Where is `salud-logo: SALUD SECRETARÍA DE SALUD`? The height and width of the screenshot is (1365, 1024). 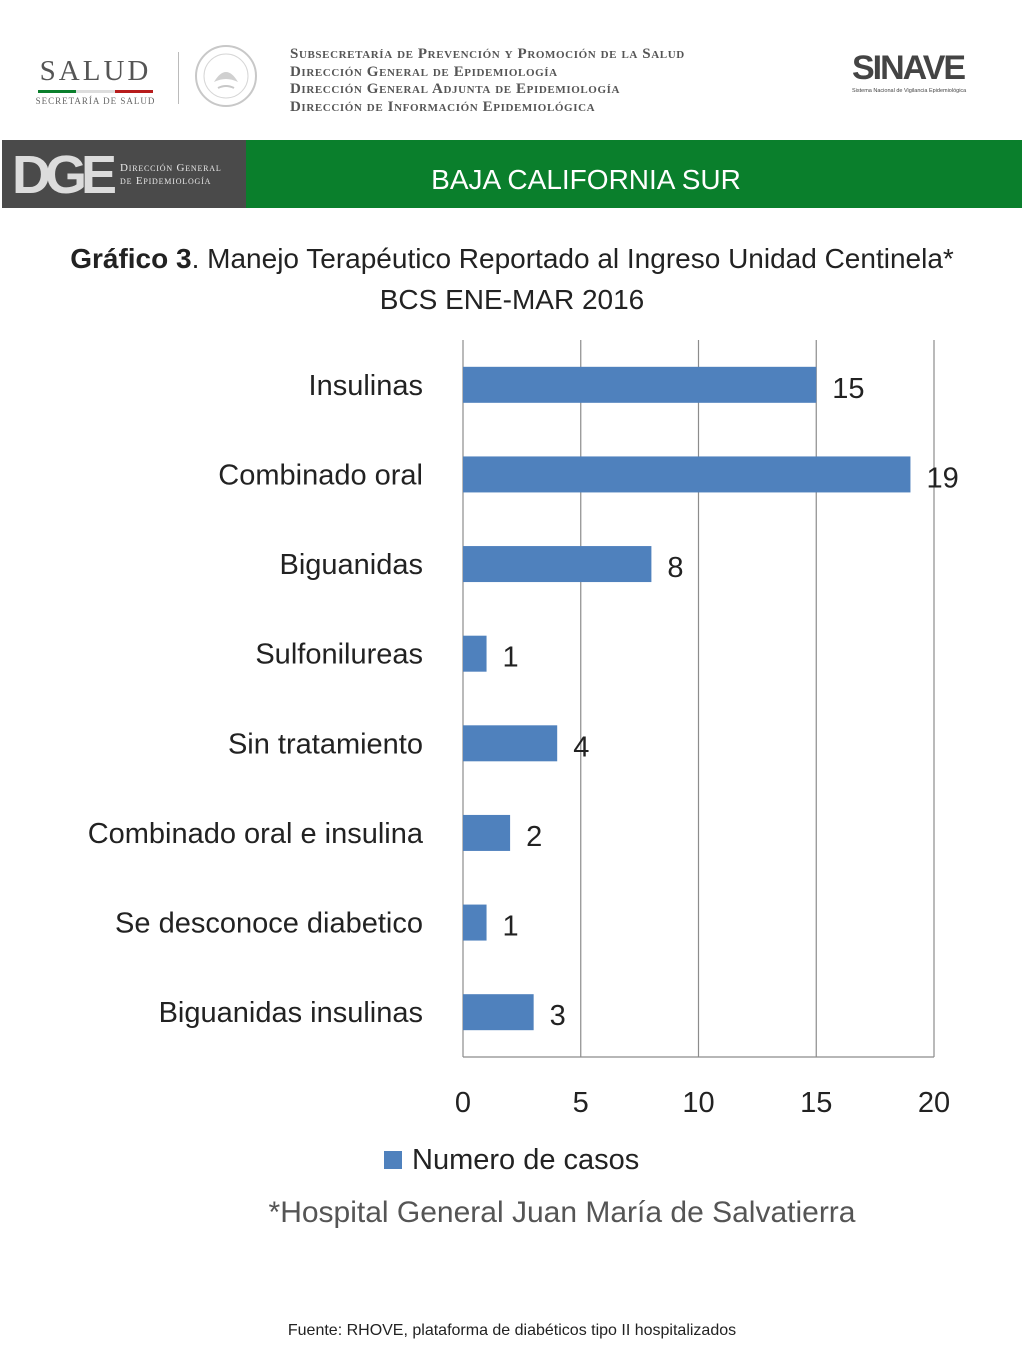 salud-logo: SALUD SECRETARÍA DE SALUD is located at coordinates (95, 80).